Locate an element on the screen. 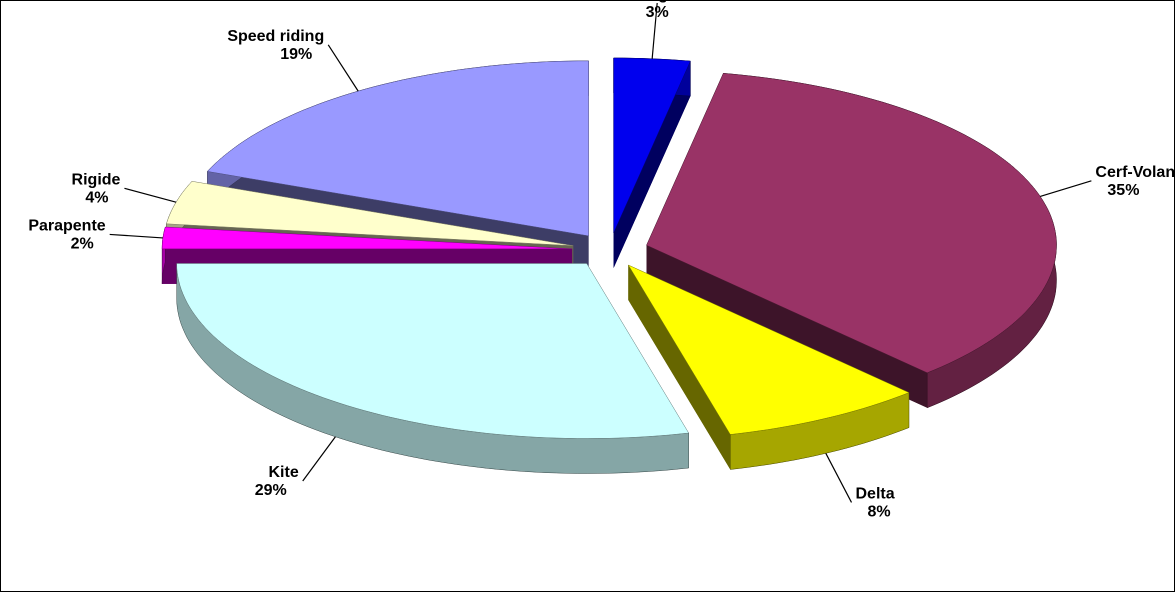  slice-value-label: 29% is located at coordinates (271, 490).